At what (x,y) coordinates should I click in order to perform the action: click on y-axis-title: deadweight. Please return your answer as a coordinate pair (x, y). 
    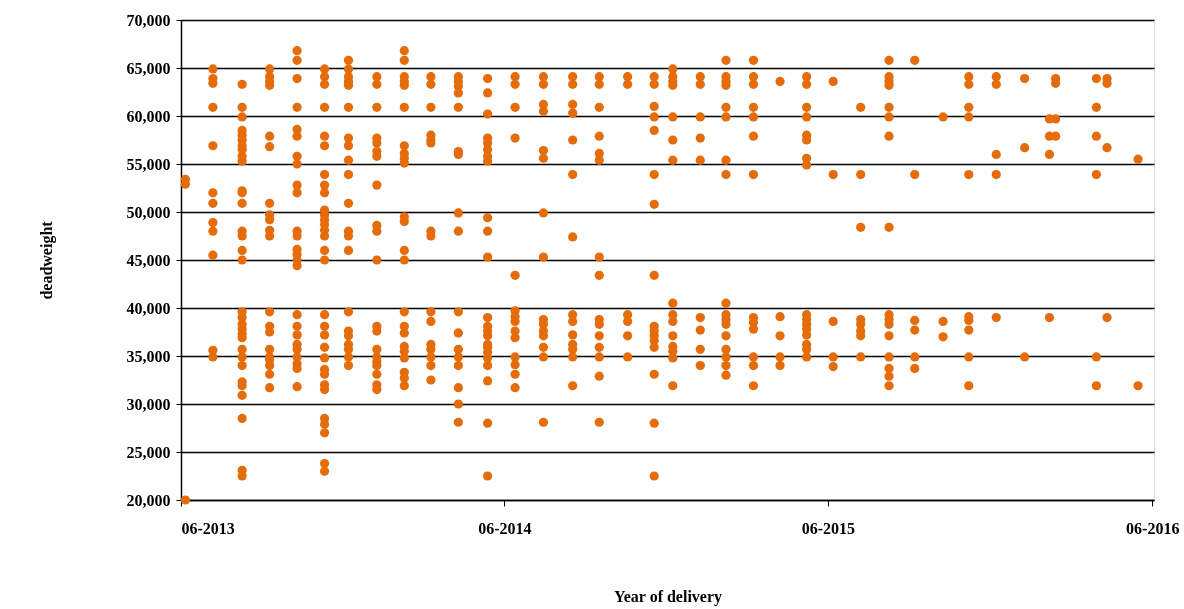
    Looking at the image, I should click on (46, 260).